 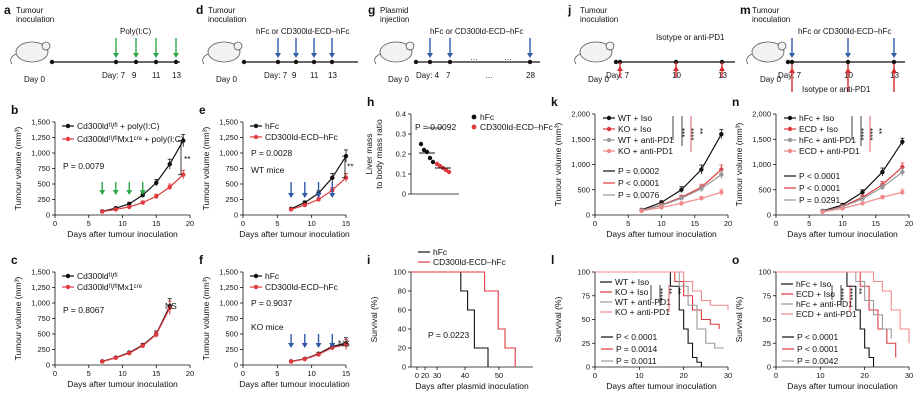 What do you see at coordinates (130, 139) in the screenshot?
I see `legend-label: Cd300ldᶠˡ/ᶠˡMx1ᶜʳᵉ + poly(I:C)` at bounding box center [130, 139].